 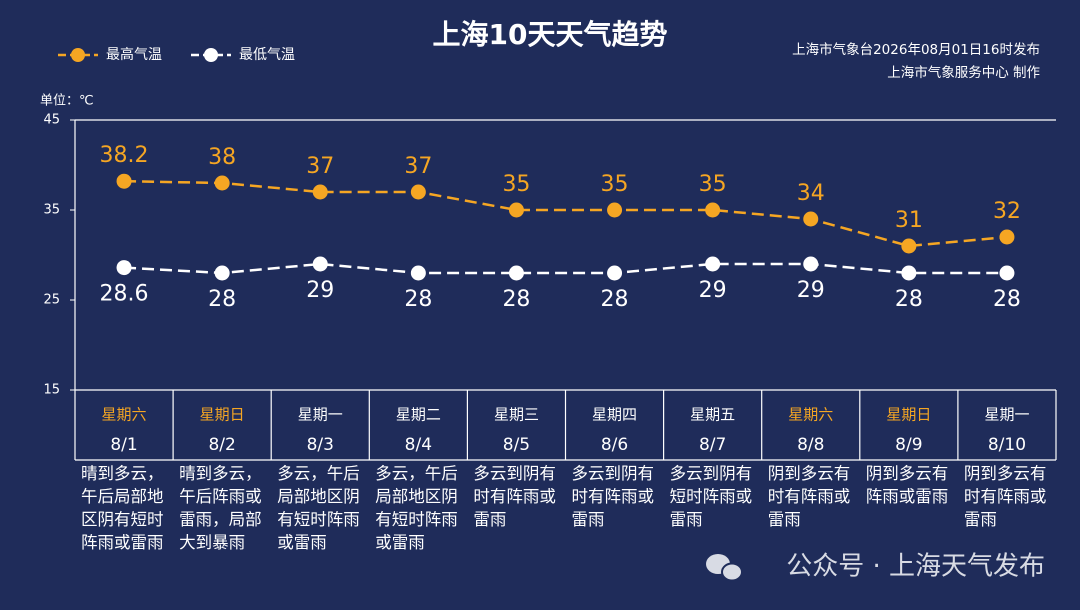 What do you see at coordinates (909, 220) in the screenshot?
I see `data-label: 31` at bounding box center [909, 220].